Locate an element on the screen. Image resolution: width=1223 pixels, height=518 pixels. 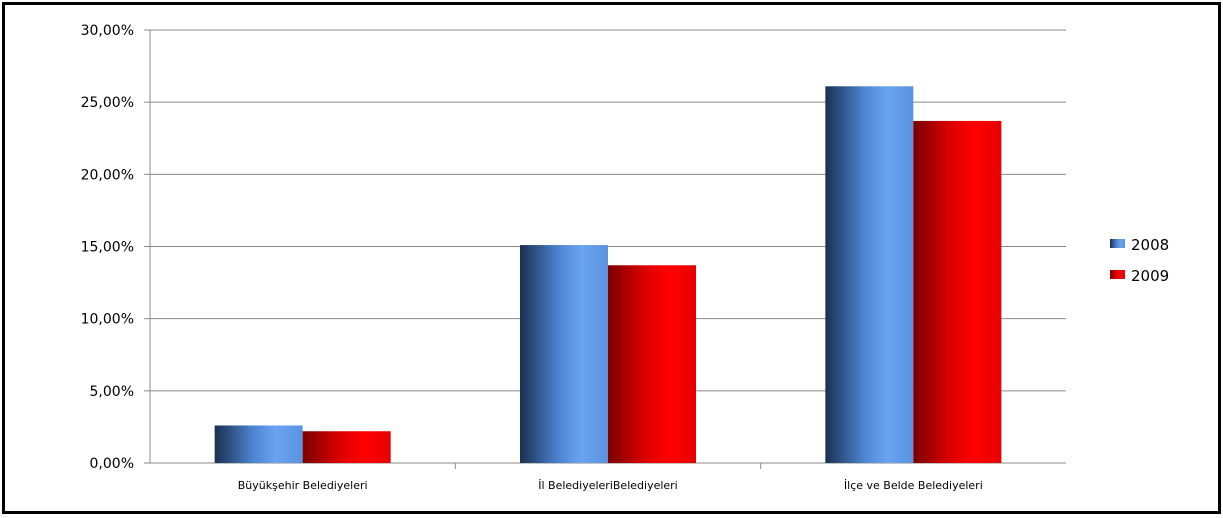
y-tick-label: 25,00% is located at coordinates (107, 103).